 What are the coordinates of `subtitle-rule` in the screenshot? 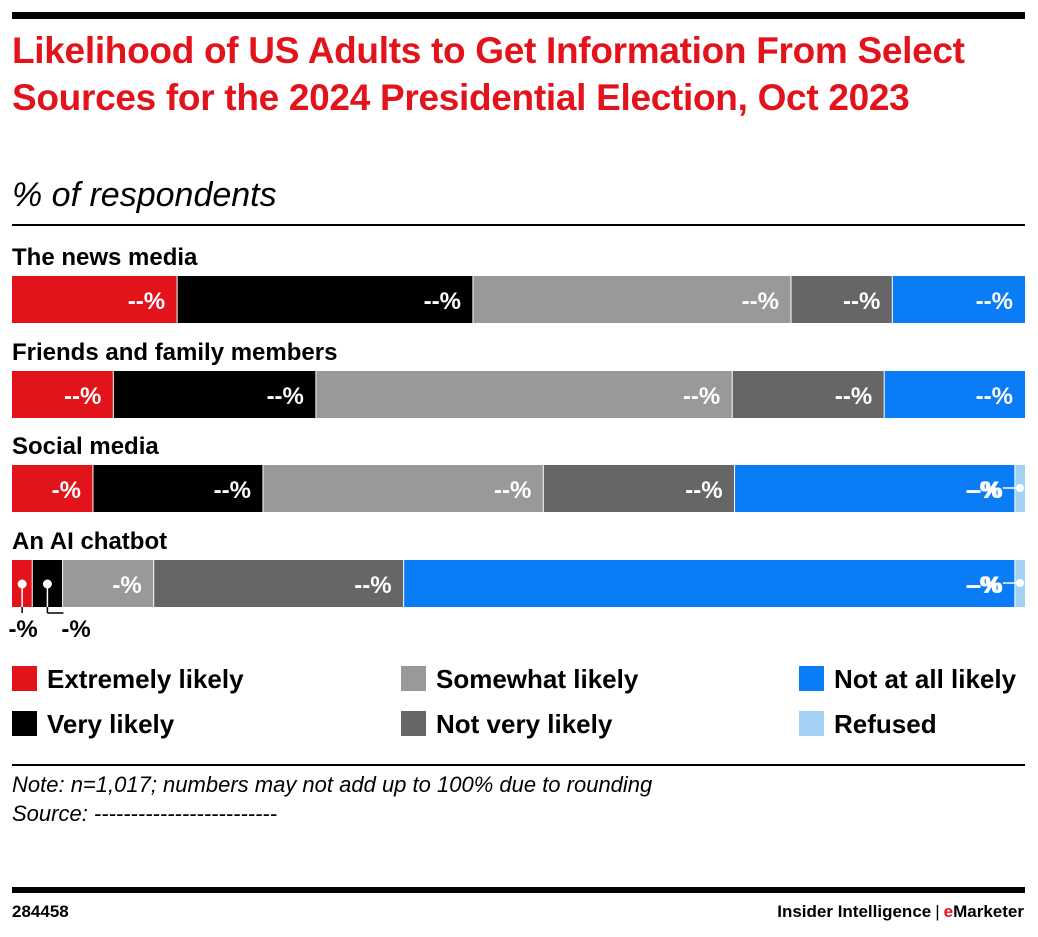 It's located at (518, 225).